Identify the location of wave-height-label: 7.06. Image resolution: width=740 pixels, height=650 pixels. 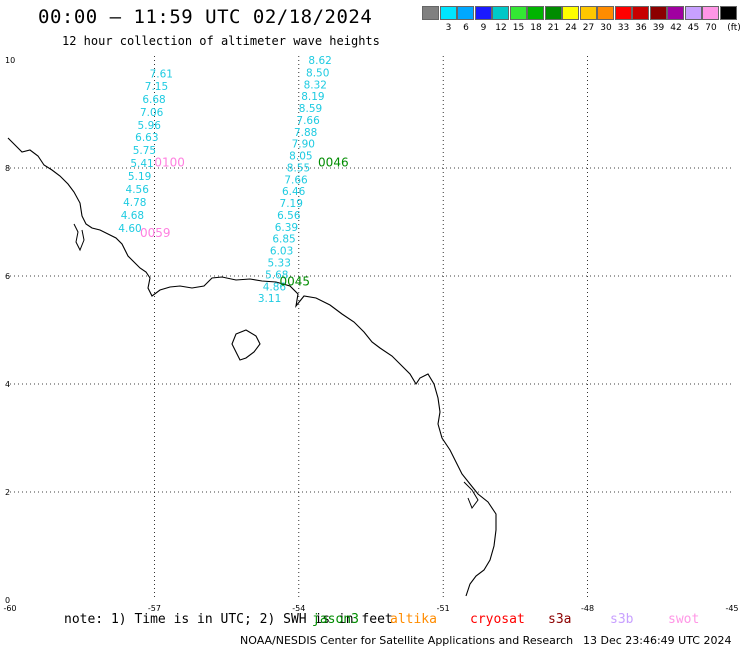
(152, 113).